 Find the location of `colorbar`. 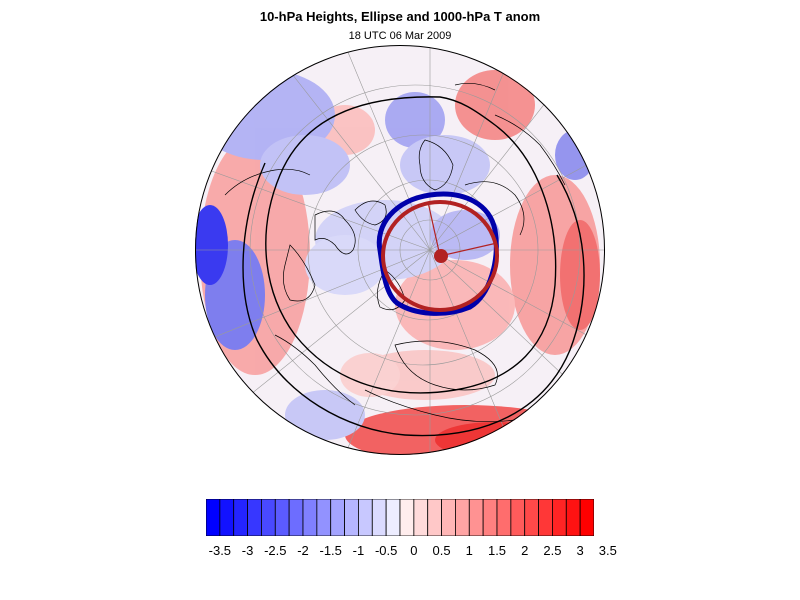

colorbar is located at coordinates (400, 517).